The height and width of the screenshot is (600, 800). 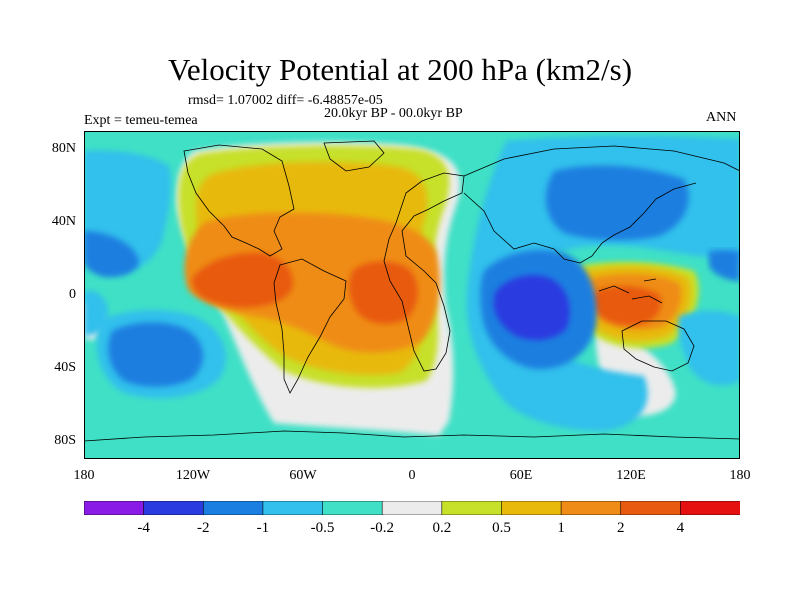 What do you see at coordinates (303, 475) in the screenshot?
I see `lon-tick-label: 60W` at bounding box center [303, 475].